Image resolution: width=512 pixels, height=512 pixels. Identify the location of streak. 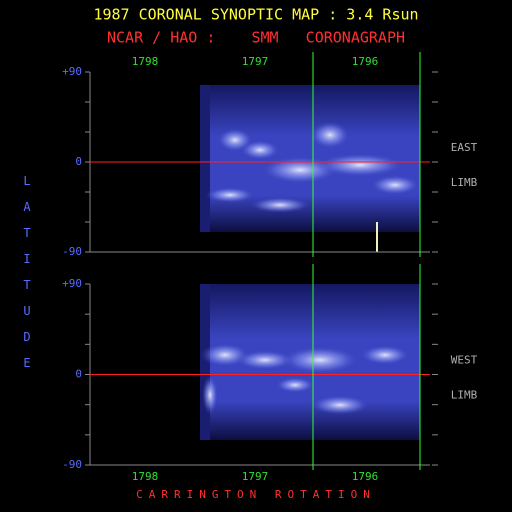
(377, 237).